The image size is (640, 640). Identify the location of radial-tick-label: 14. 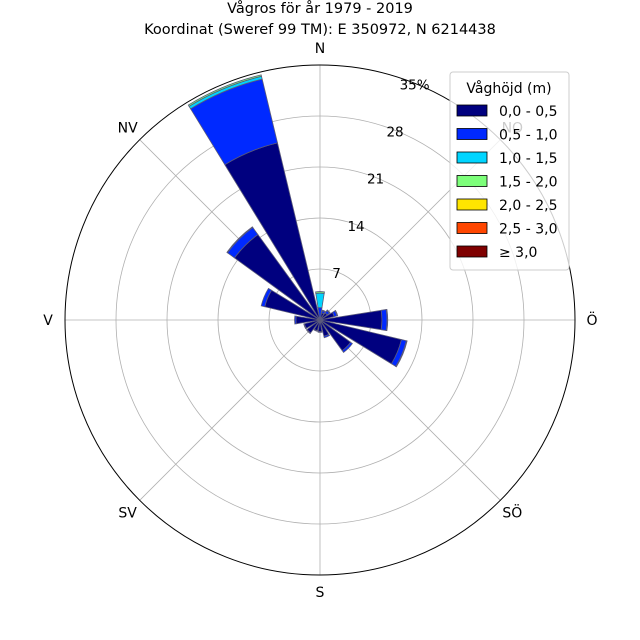
(355, 227).